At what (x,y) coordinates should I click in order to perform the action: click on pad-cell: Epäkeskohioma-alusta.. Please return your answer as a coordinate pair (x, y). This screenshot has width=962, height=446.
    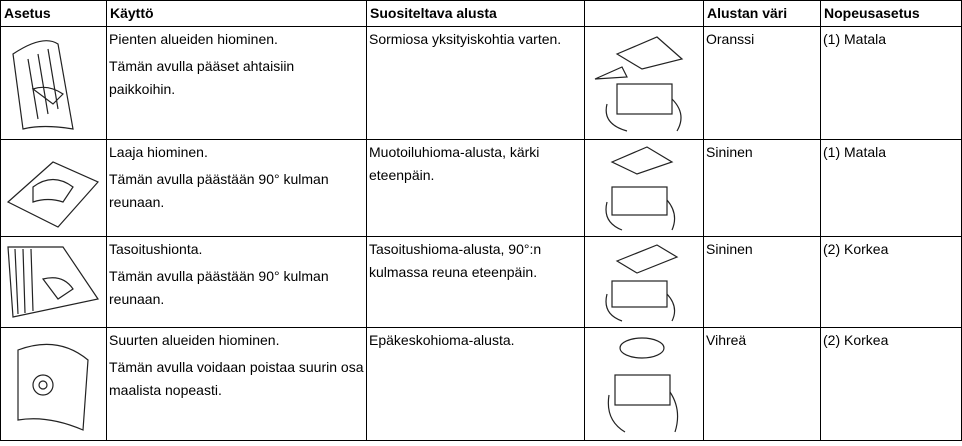
    Looking at the image, I should click on (475, 384).